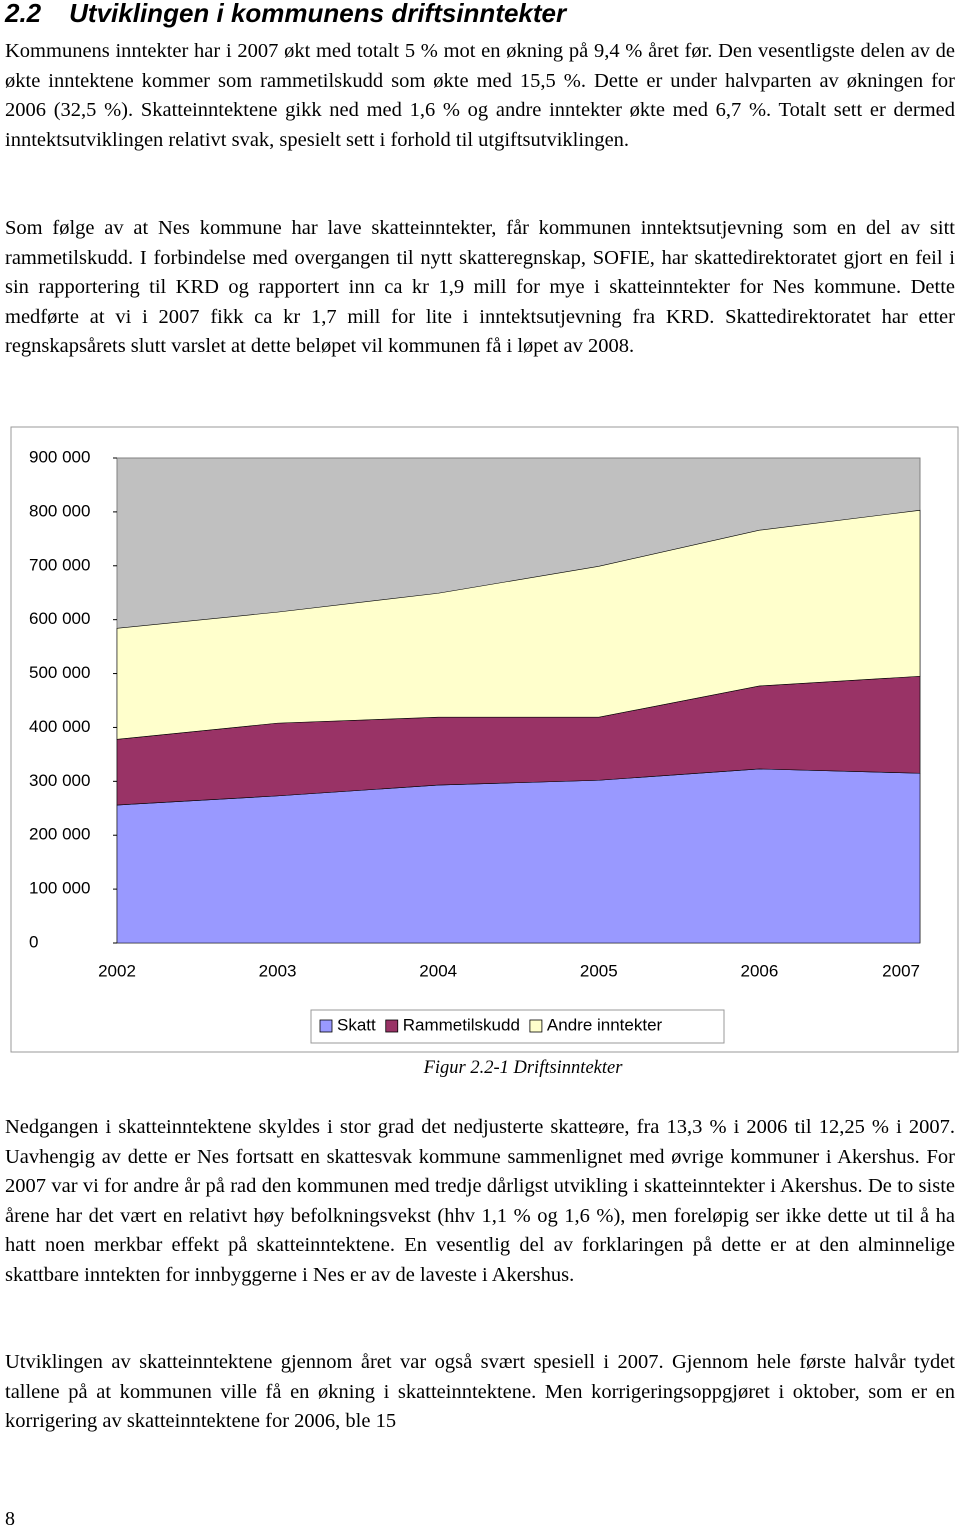  I want to click on y-tick-label: 200 000, so click(59, 834).